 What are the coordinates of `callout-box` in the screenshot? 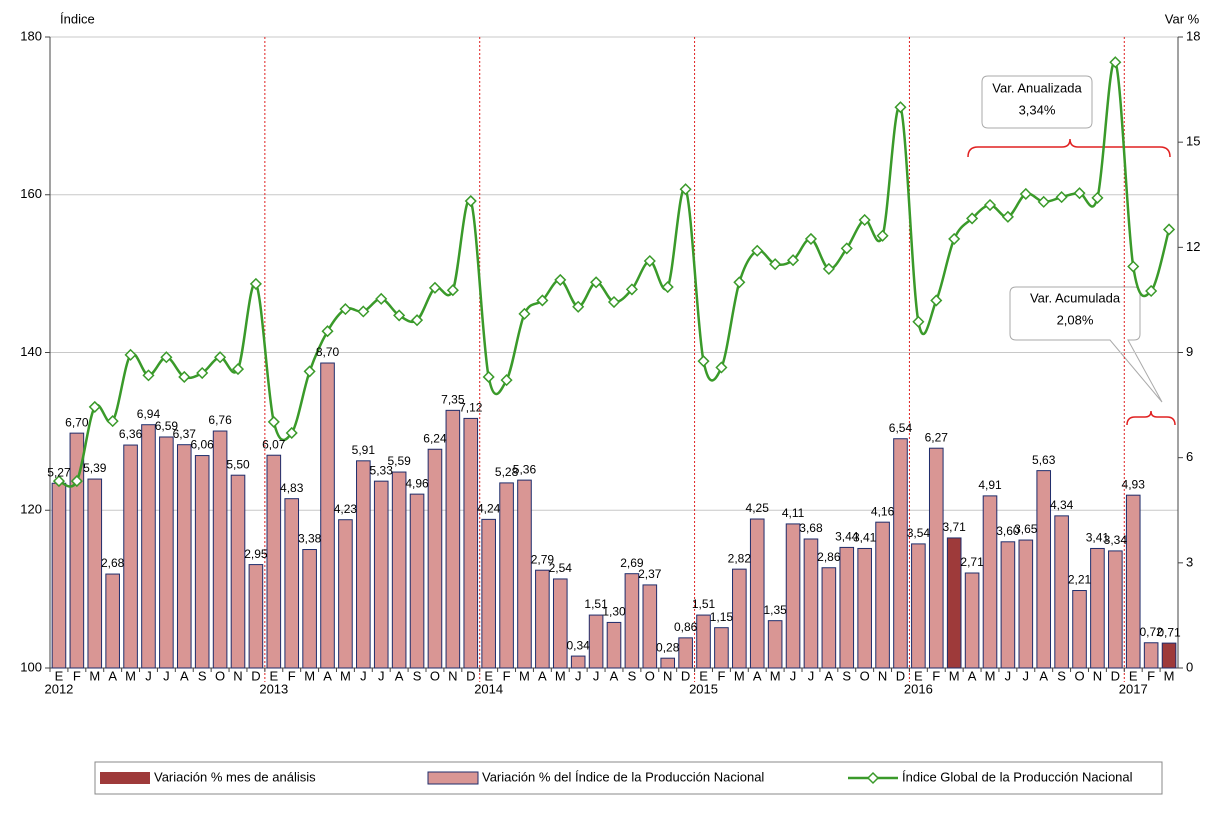 It's located at (1037, 102).